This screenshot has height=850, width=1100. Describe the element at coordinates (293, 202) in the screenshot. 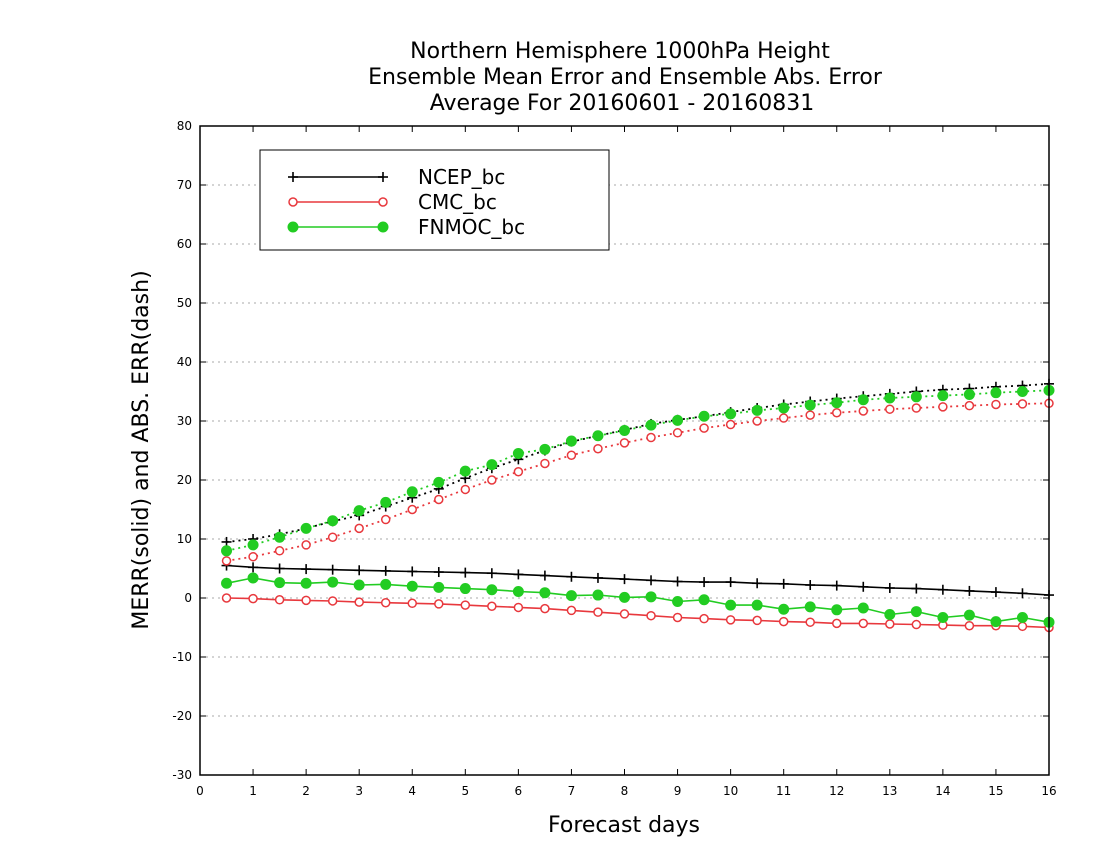

I see `legend-marker-start-cmc-bc` at that location.